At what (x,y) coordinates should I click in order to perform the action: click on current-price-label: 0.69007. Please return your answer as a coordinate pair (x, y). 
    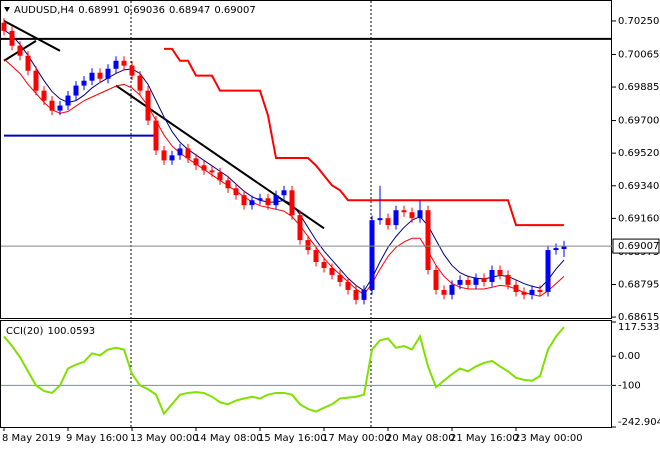
    Looking at the image, I should click on (638, 246).